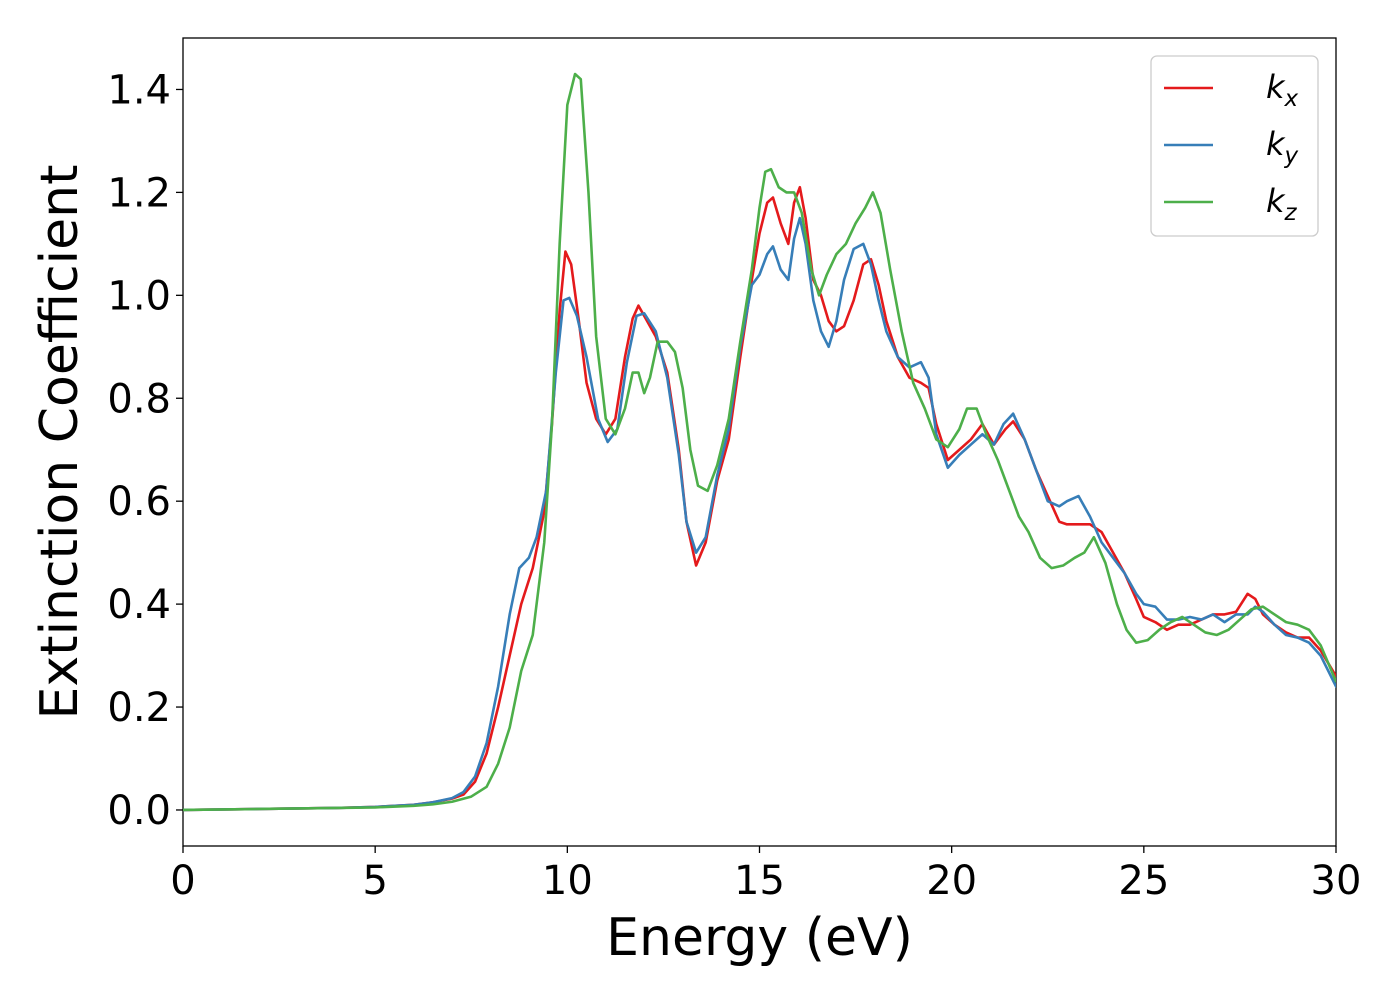 The width and height of the screenshot is (1400, 1000). What do you see at coordinates (145, 450) in the screenshot?
I see `y-axis: 0.0 0.2 0.4 0.6 0.8 1.0 1.2 1.4` at bounding box center [145, 450].